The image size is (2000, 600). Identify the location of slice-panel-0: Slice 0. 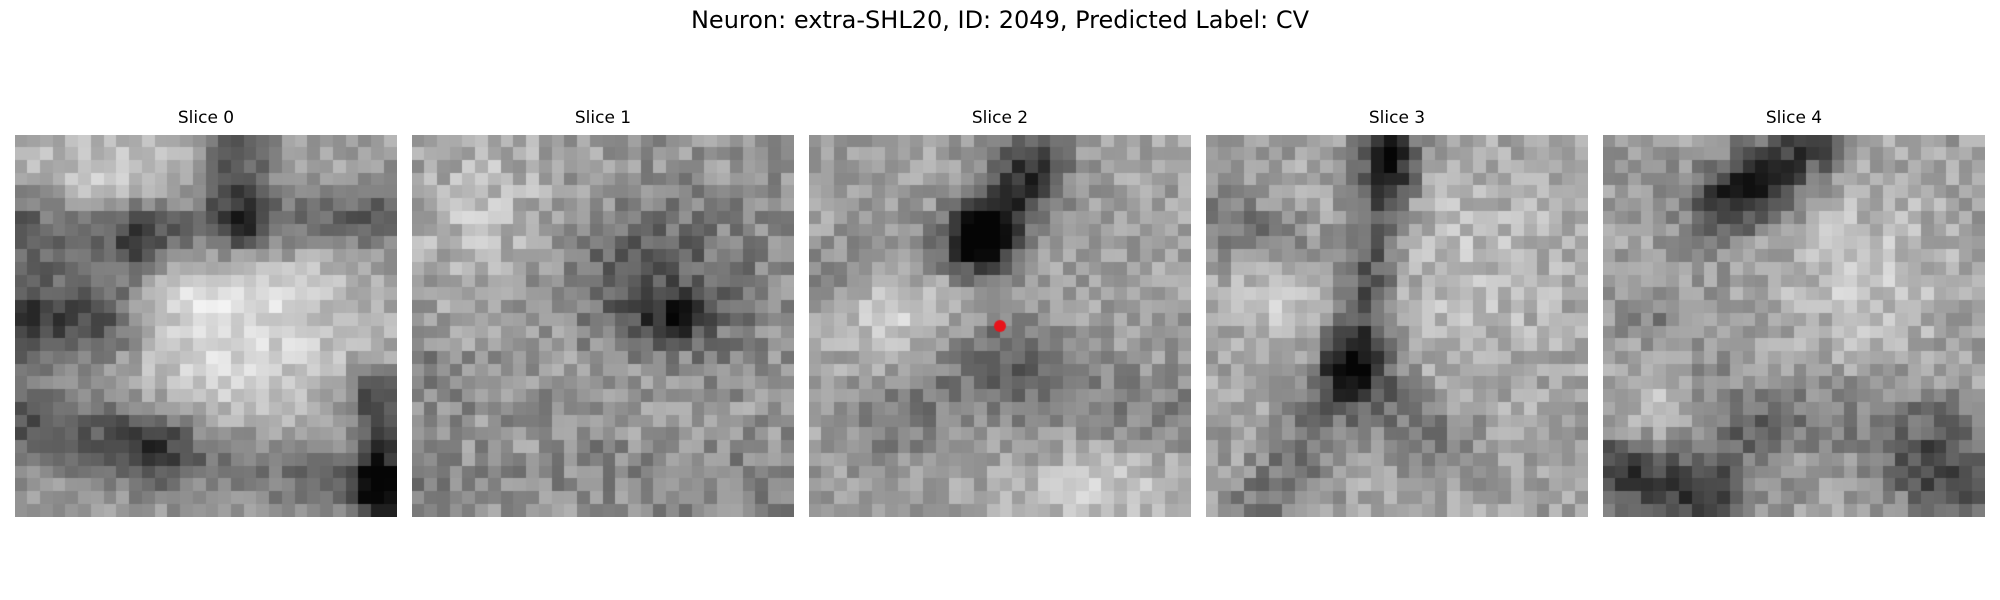
(206, 312).